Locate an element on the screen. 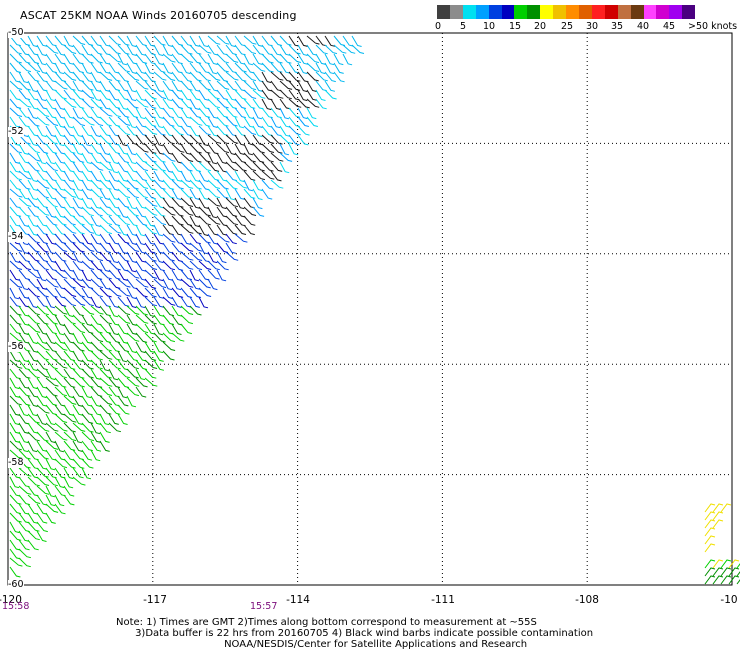 The width and height of the screenshot is (740, 650). lat-label-56: -56 is located at coordinates (16, 346).